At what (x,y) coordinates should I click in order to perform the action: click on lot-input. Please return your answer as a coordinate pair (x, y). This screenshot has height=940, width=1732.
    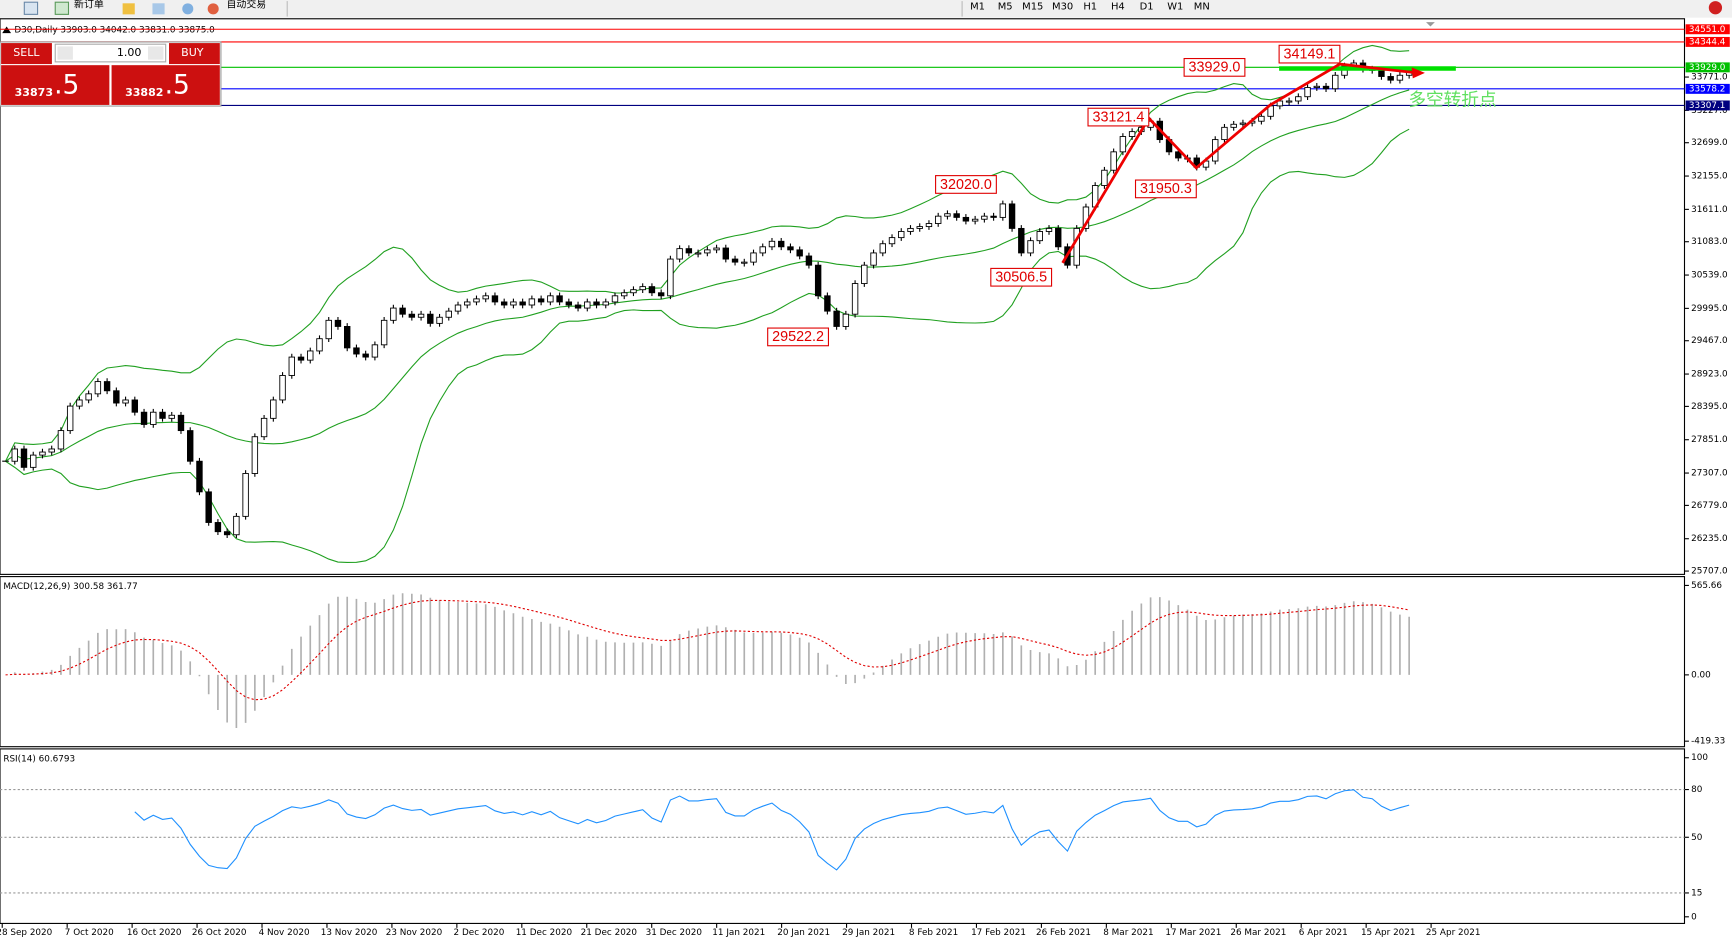
    Looking at the image, I should click on (110, 53).